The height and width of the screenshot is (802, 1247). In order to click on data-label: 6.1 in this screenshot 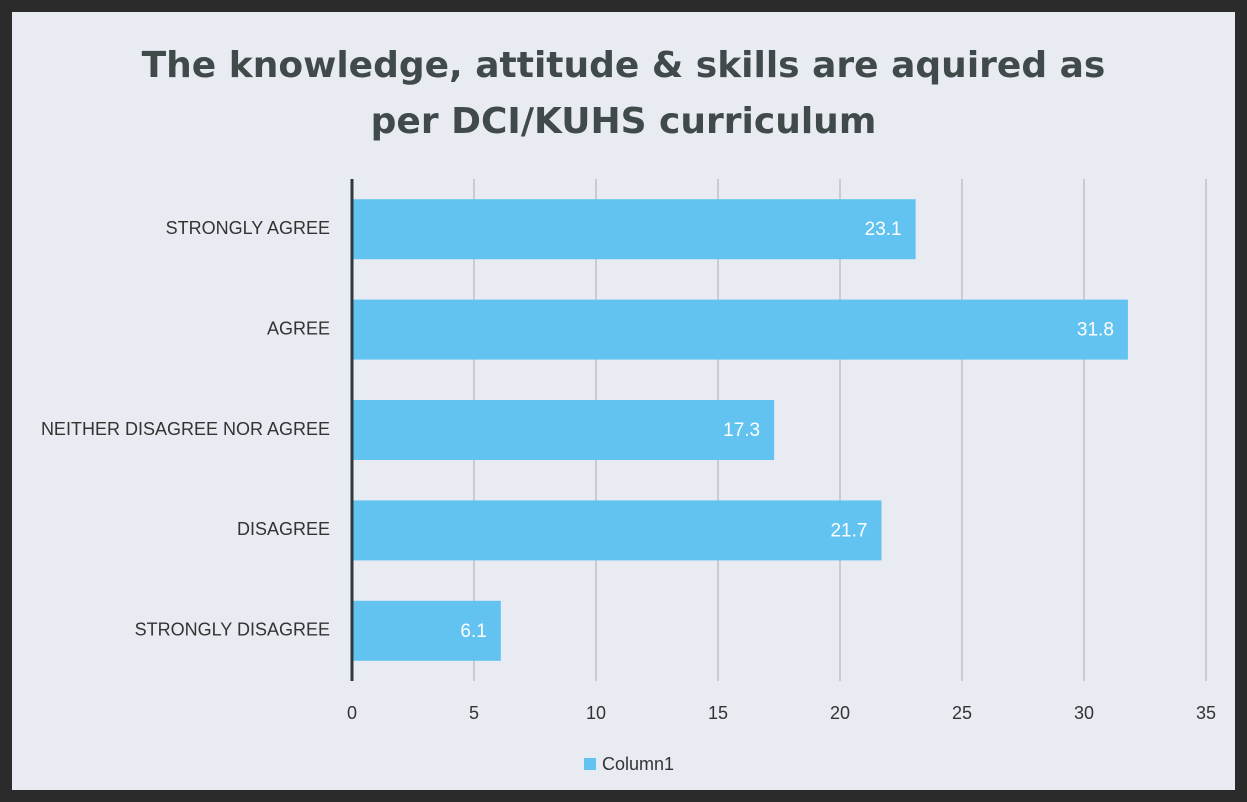, I will do `click(473, 631)`.